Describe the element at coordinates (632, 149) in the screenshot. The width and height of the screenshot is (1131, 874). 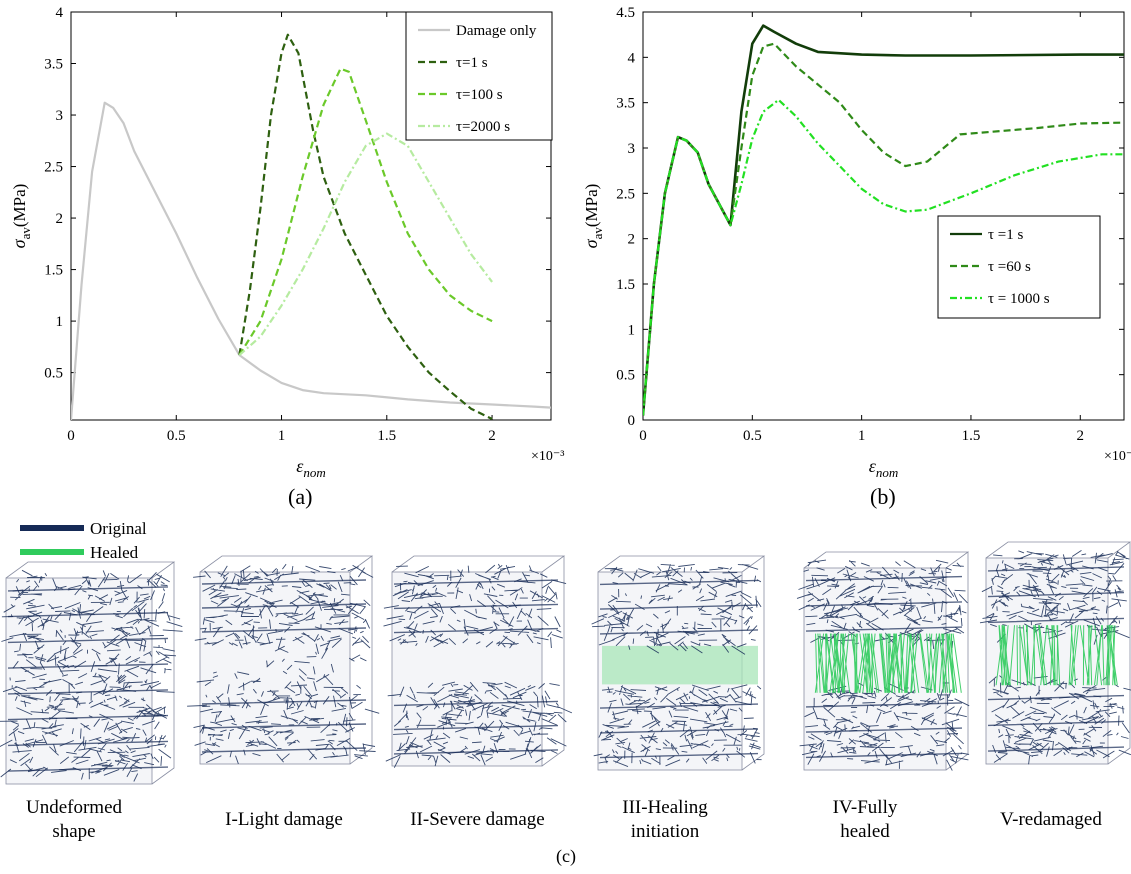
I see `chart-b-ytick-label: 3` at that location.